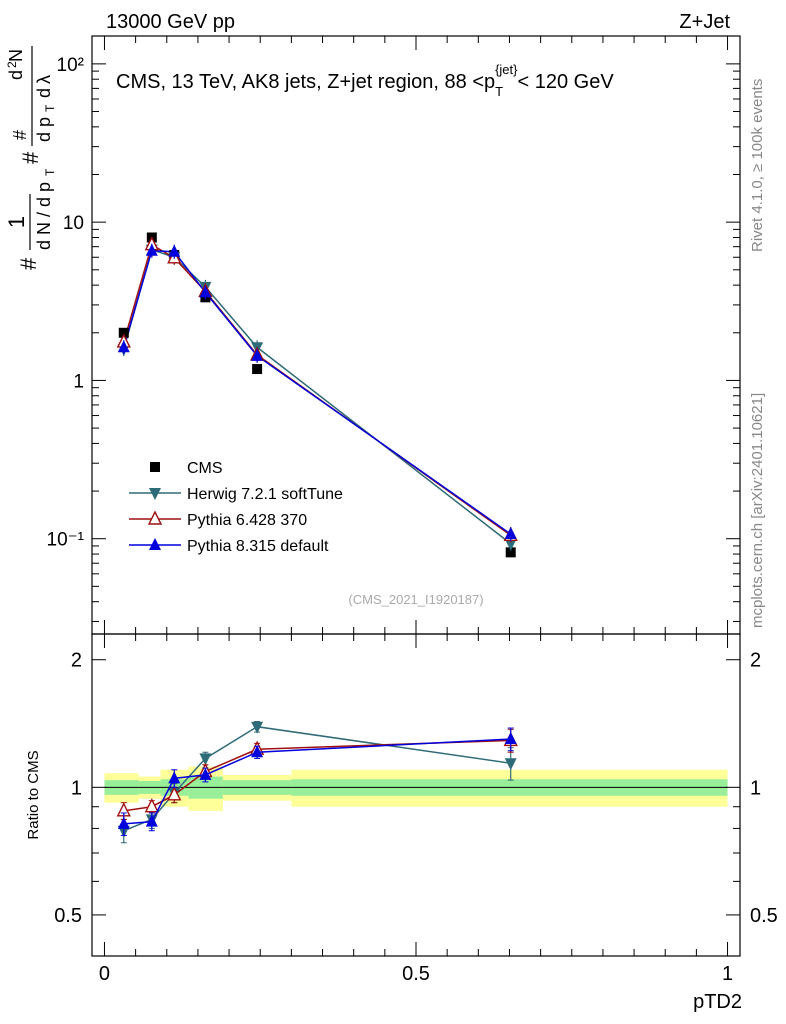 The height and width of the screenshot is (1024, 786). I want to click on ratio-y-tick-label: 1, so click(76, 788).